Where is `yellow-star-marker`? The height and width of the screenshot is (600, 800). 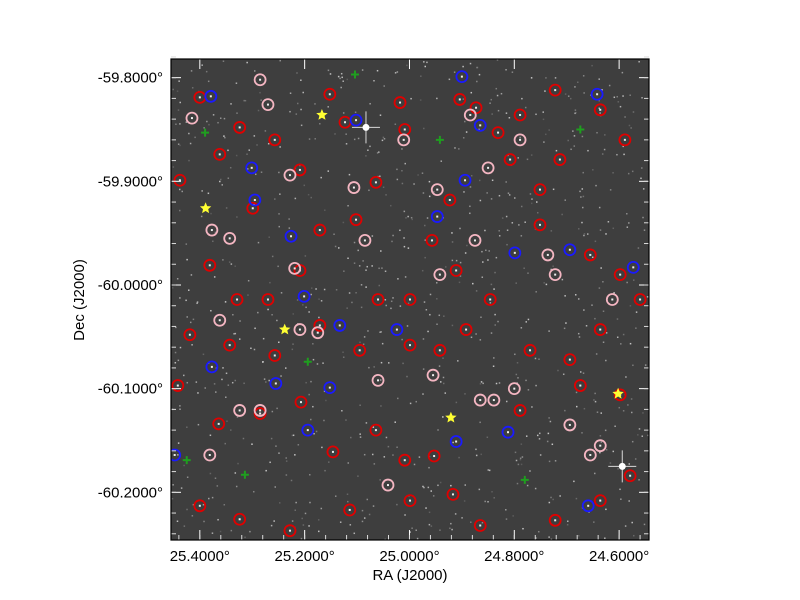 yellow-star-marker is located at coordinates (322, 114).